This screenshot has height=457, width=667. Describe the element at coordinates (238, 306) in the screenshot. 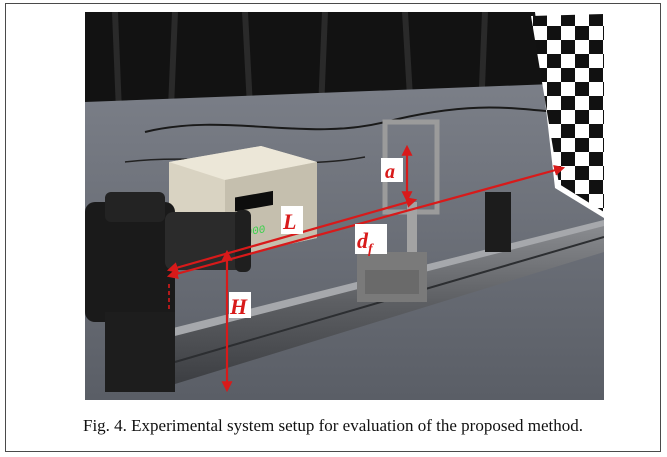

I see `label-H: H` at that location.